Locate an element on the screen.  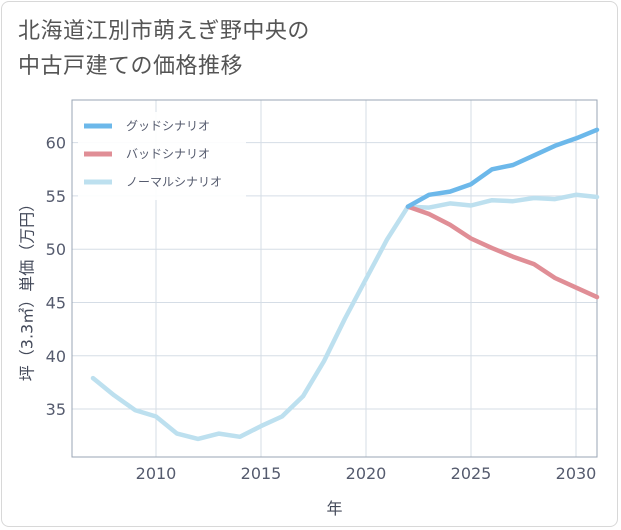
x-tick-label: 2020 is located at coordinates (366, 473).